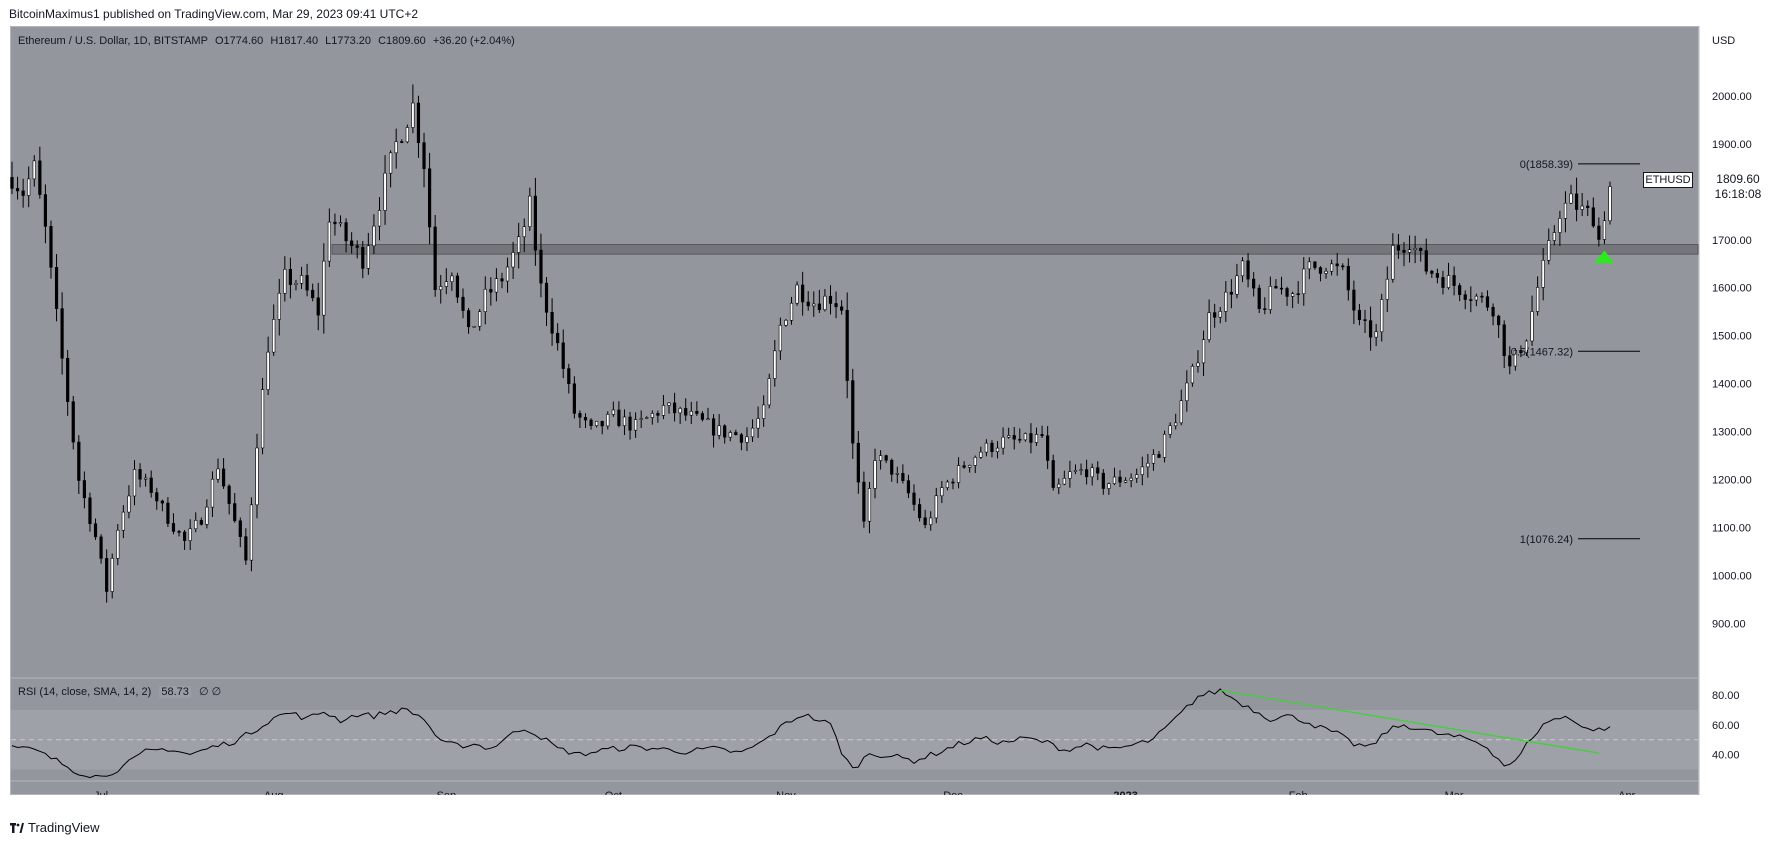 This screenshot has width=1777, height=845. What do you see at coordinates (1732, 480) in the screenshot?
I see `price-tick-label: 1200.00` at bounding box center [1732, 480].